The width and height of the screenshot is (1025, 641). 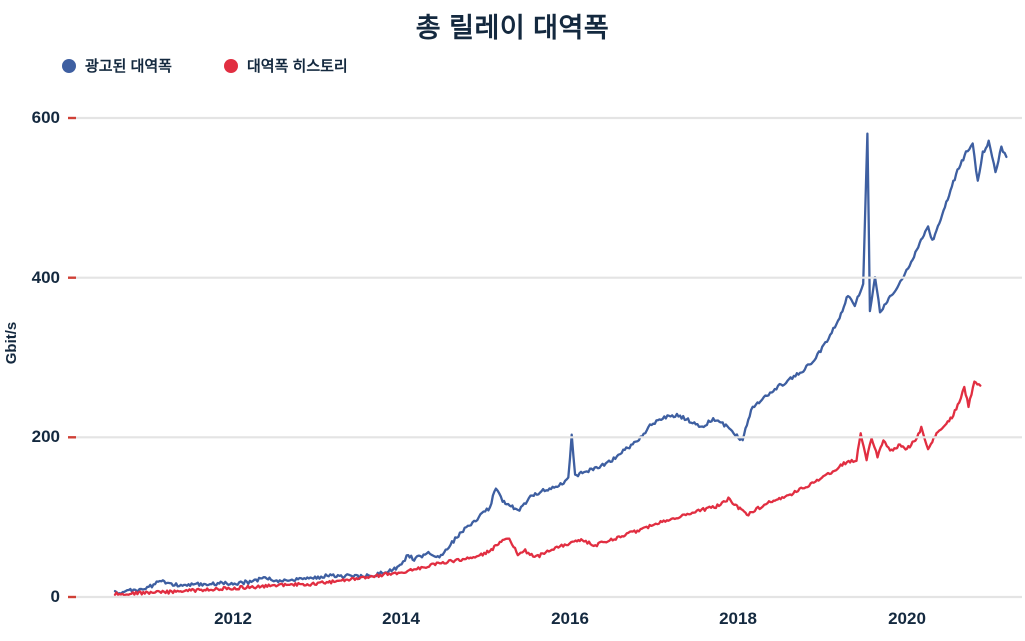 What do you see at coordinates (401, 618) in the screenshot?
I see `x-tick-label-2014: 2014` at bounding box center [401, 618].